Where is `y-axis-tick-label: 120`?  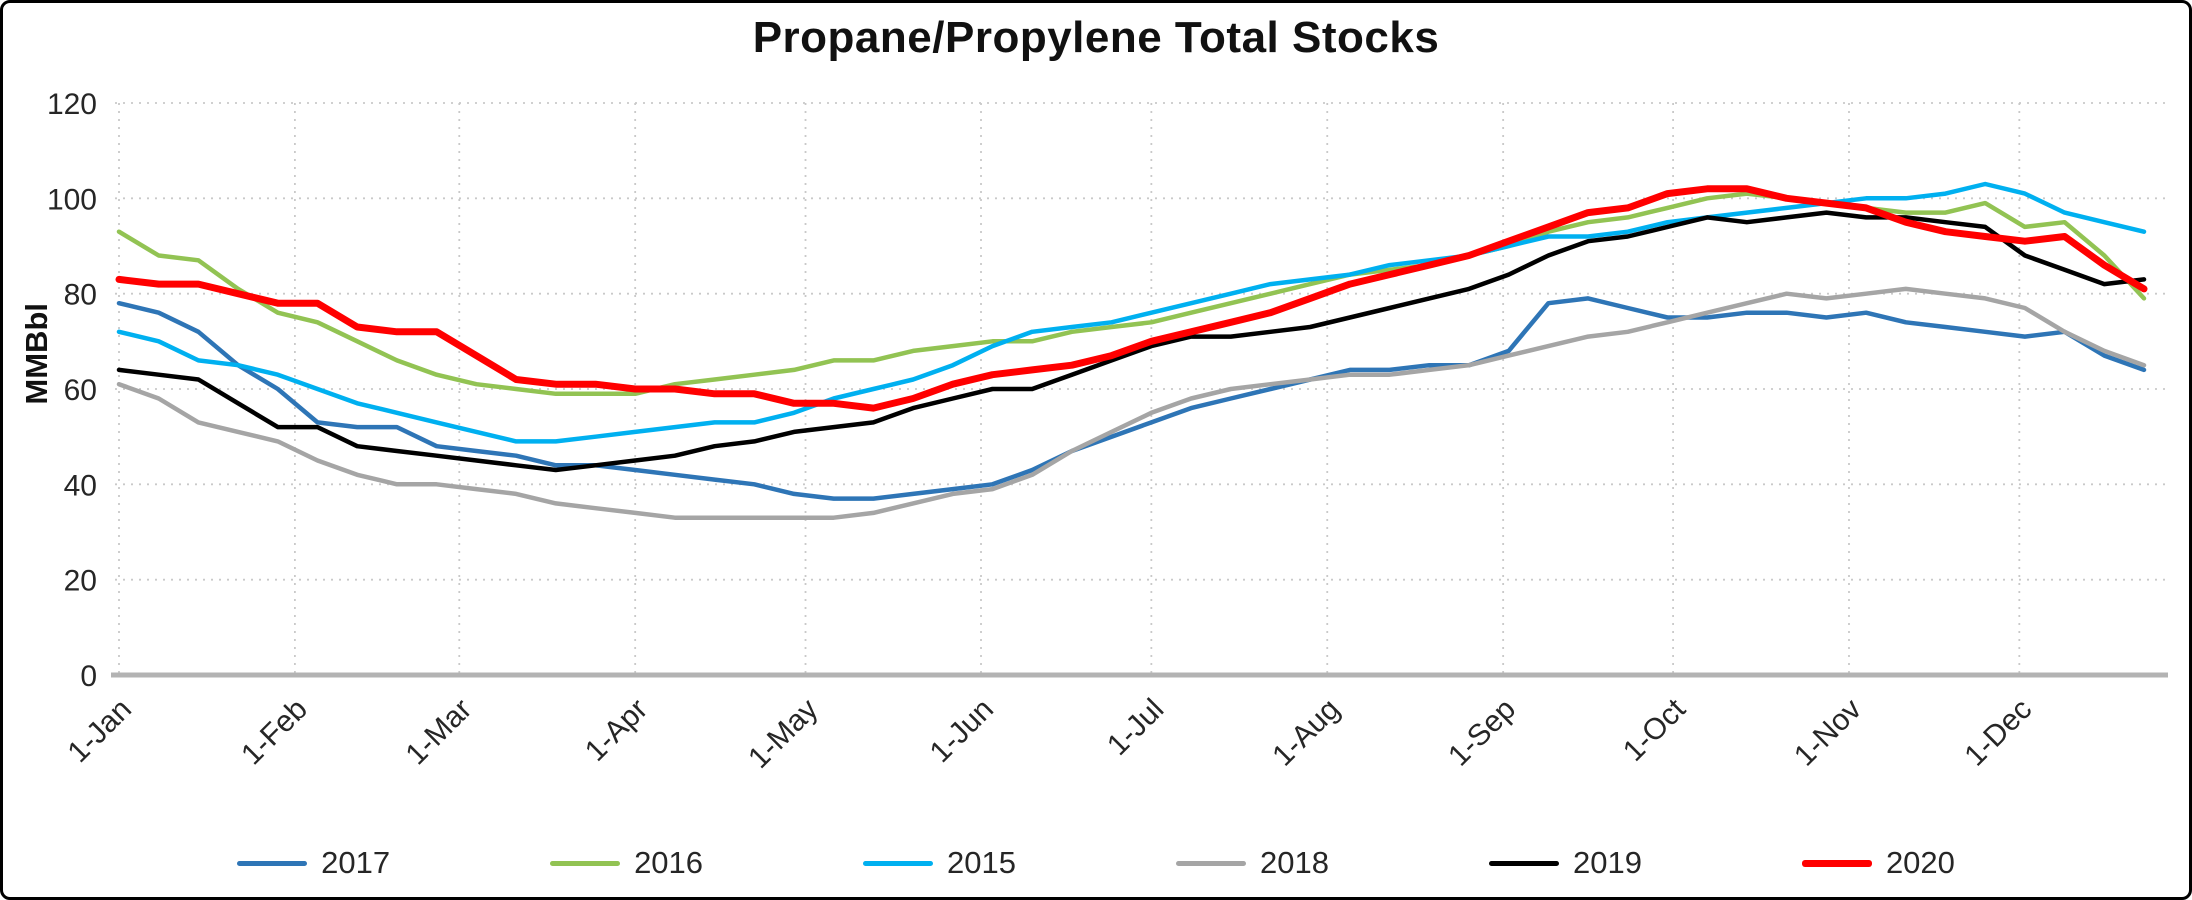
y-axis-tick-label: 120 is located at coordinates (72, 104).